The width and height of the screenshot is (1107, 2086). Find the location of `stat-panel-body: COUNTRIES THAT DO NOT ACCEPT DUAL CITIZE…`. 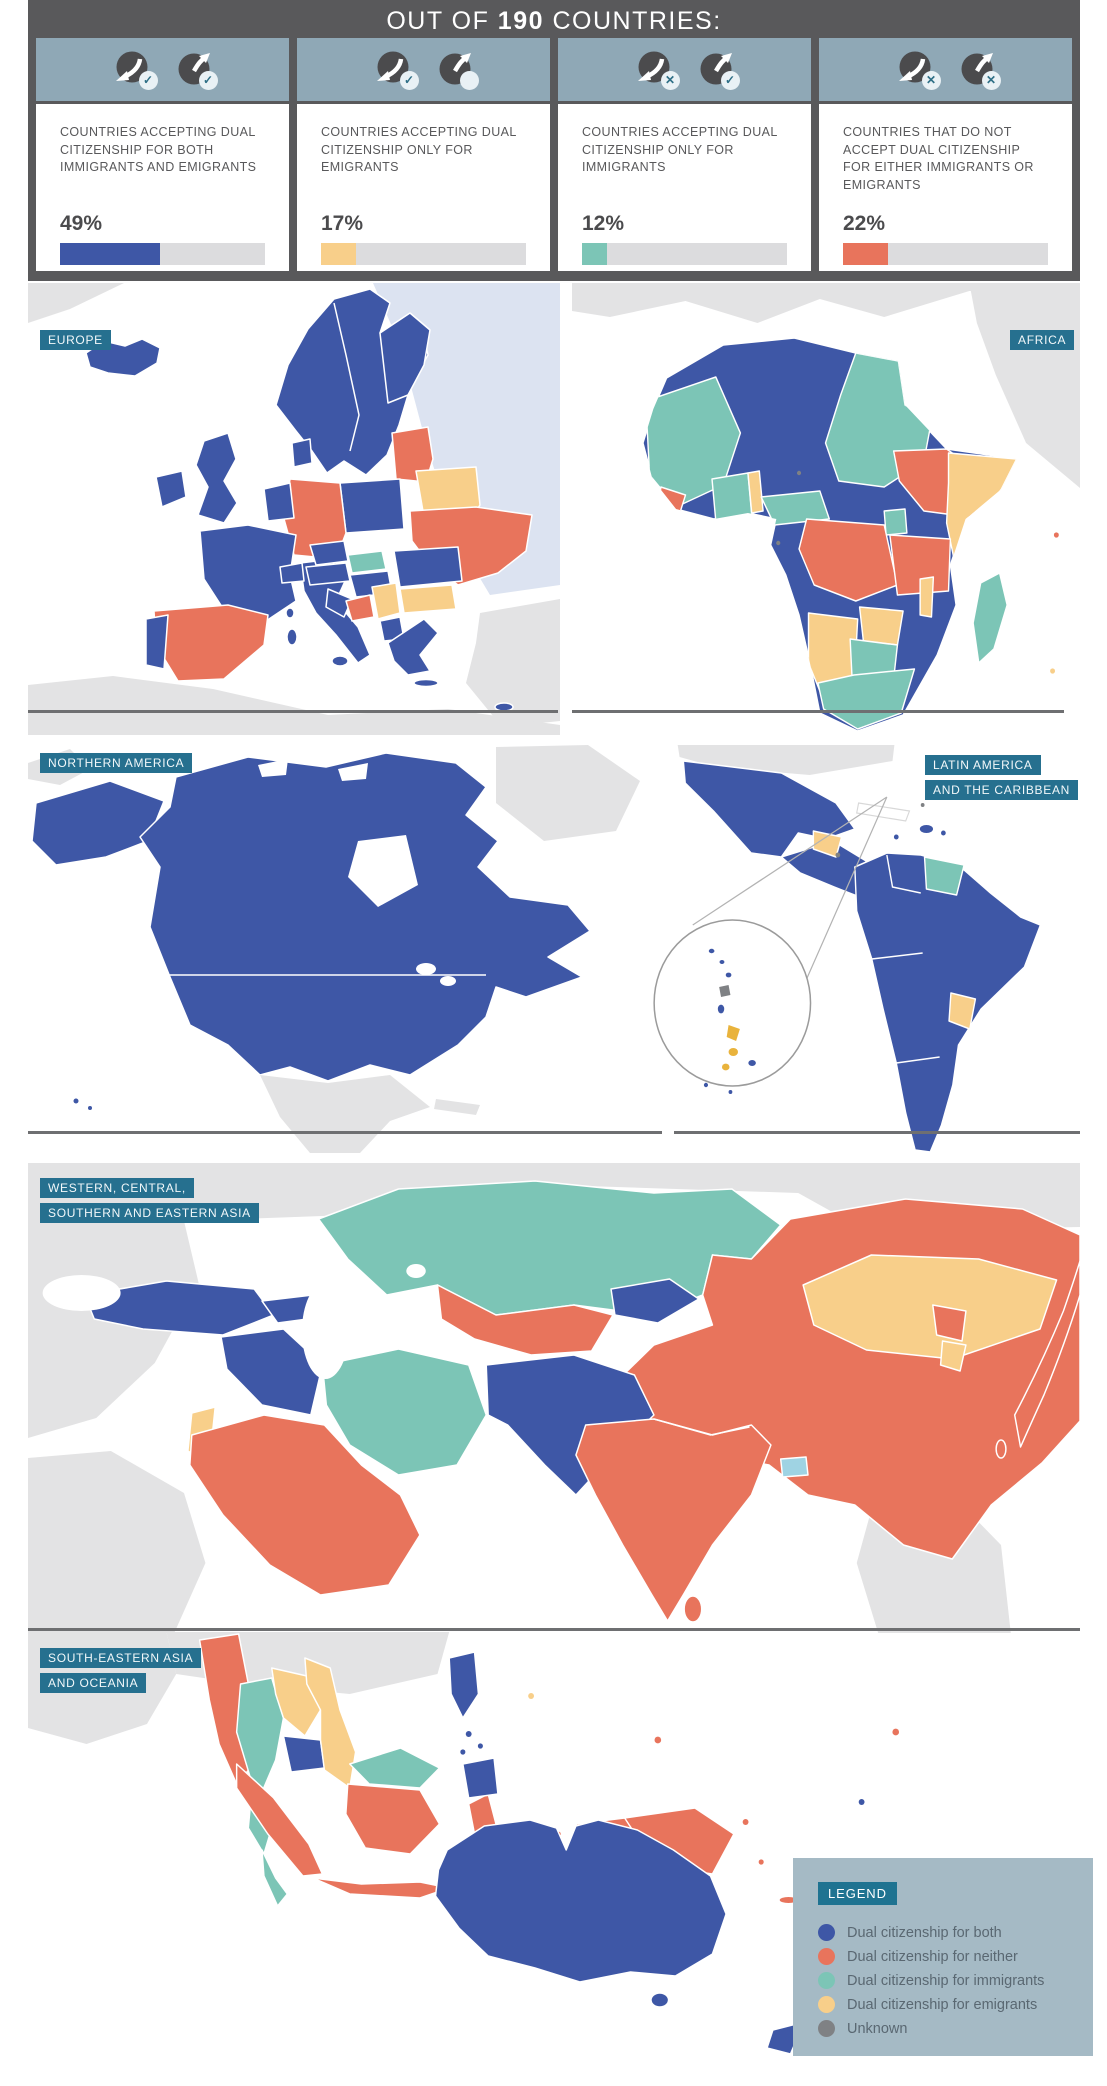

stat-panel-body: COUNTRIES THAT DO NOT ACCEPT DUAL CITIZE… is located at coordinates (945, 187).